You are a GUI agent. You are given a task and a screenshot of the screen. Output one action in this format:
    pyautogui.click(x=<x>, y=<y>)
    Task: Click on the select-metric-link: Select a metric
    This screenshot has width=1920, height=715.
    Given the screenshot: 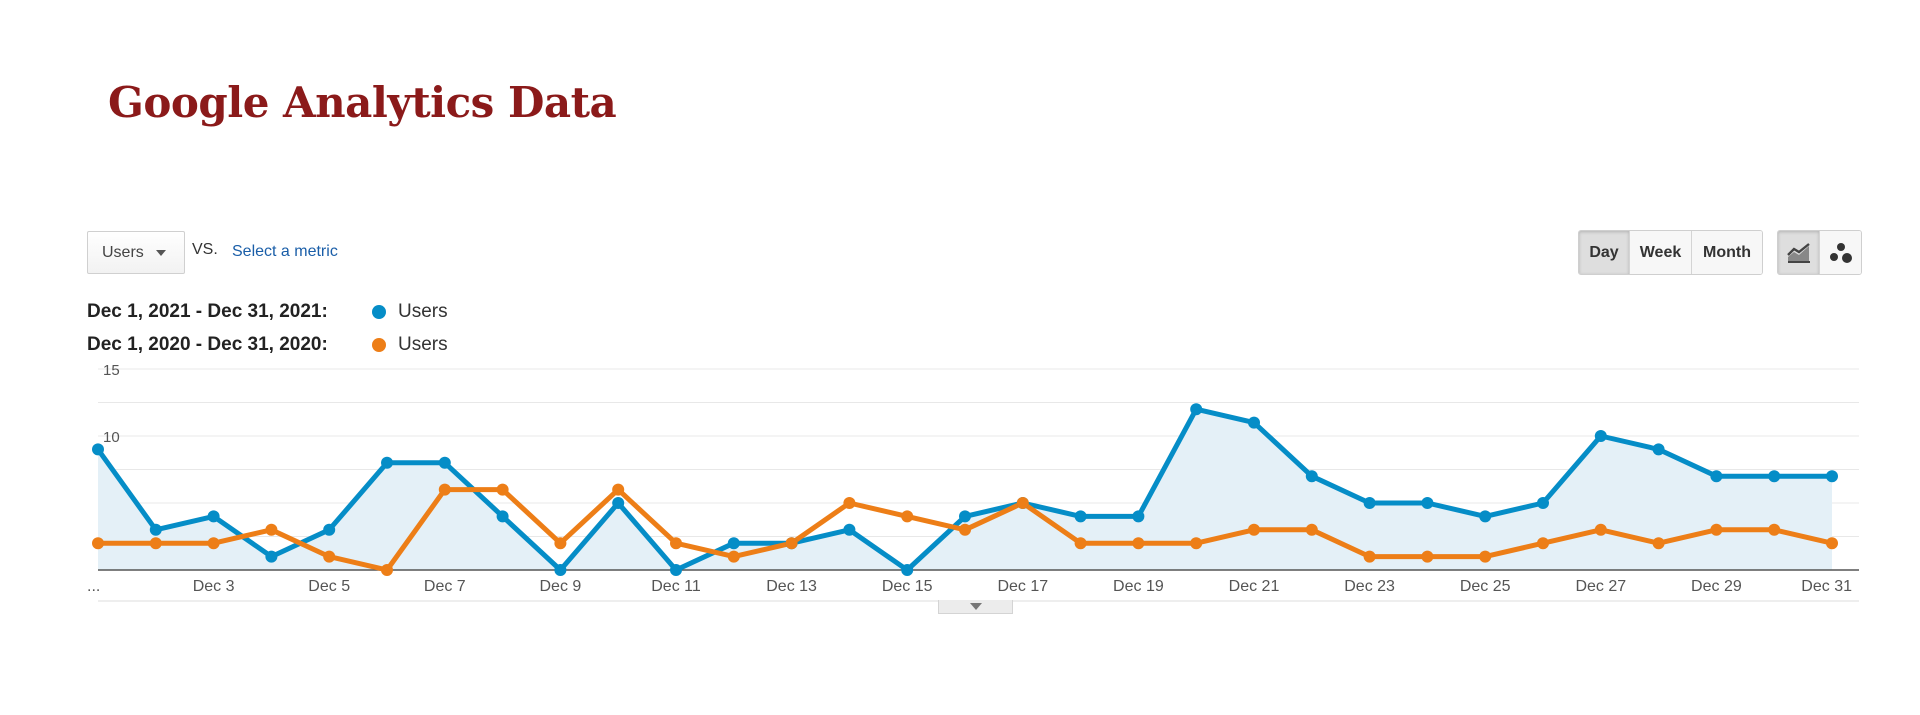 What is the action you would take?
    pyautogui.click(x=285, y=251)
    